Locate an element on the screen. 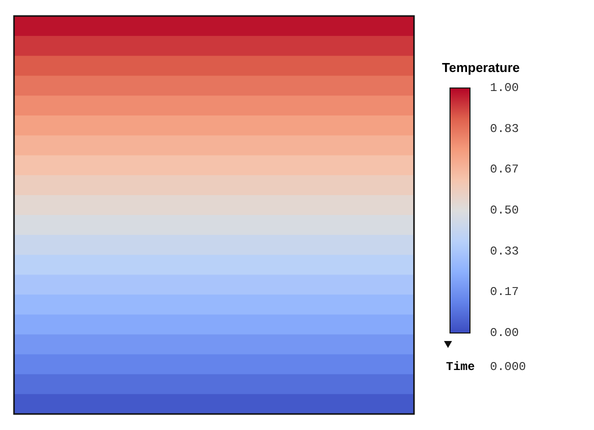  color-bar-label: 1.00 is located at coordinates (504, 88).